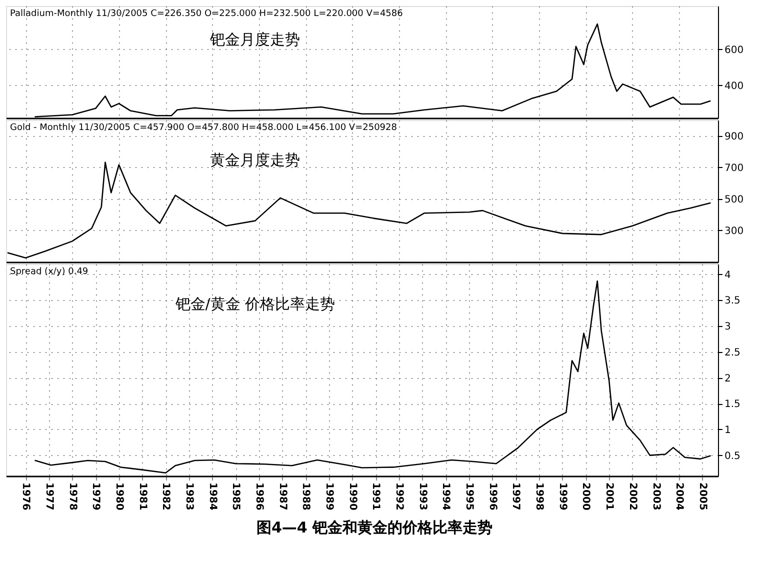  Describe the element at coordinates (212, 496) in the screenshot. I see `x-tick-label: 1984` at that location.